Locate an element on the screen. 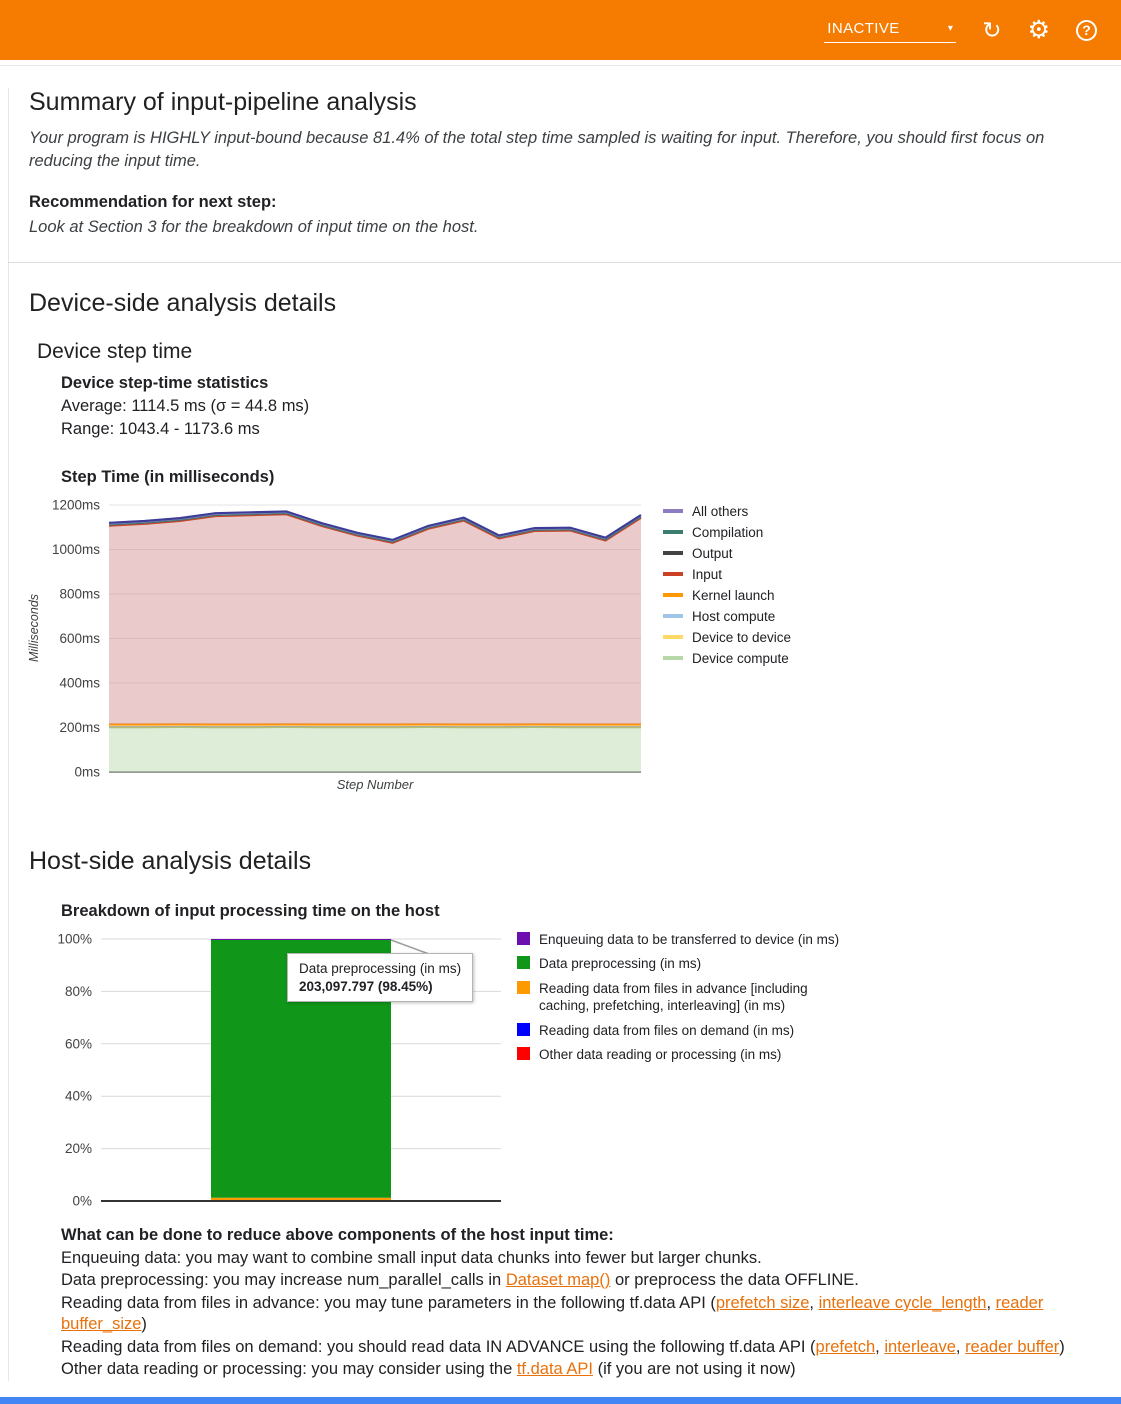 This screenshot has width=1121, height=1404. run-status-select: INACTIVE ▾ is located at coordinates (890, 30).